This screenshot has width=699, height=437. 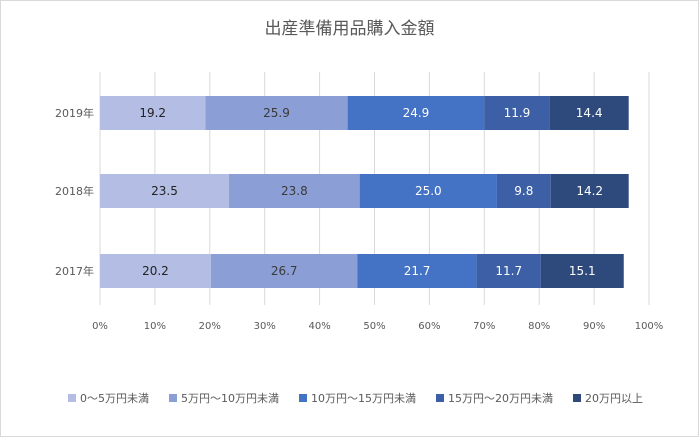 What do you see at coordinates (155, 326) in the screenshot?
I see `x-tick-label: 10%` at bounding box center [155, 326].